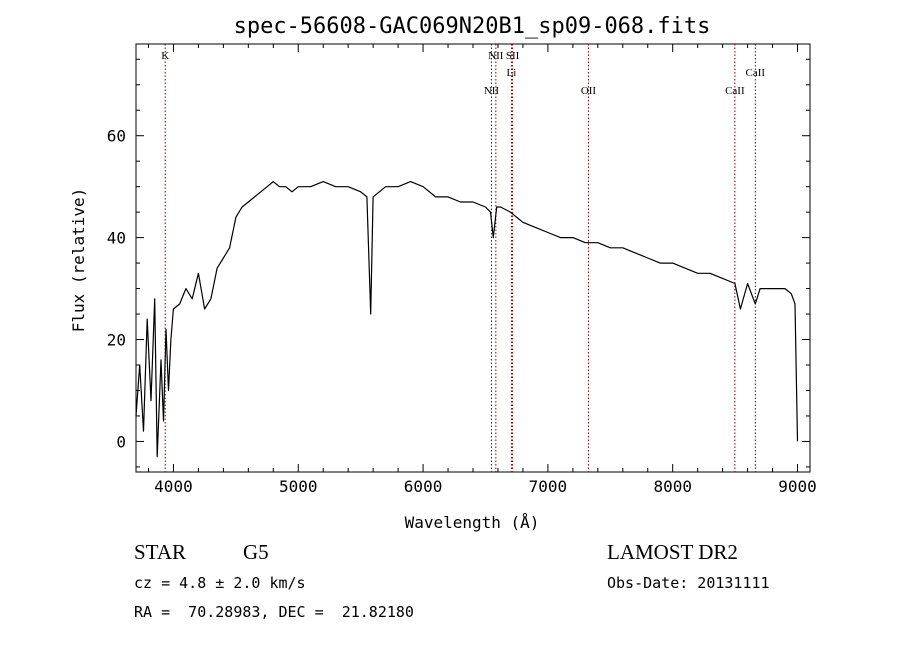 Image resolution: width=900 pixels, height=649 pixels. I want to click on redshift-label: cz = 4.8 ± 2.0 km/s, so click(220, 583).